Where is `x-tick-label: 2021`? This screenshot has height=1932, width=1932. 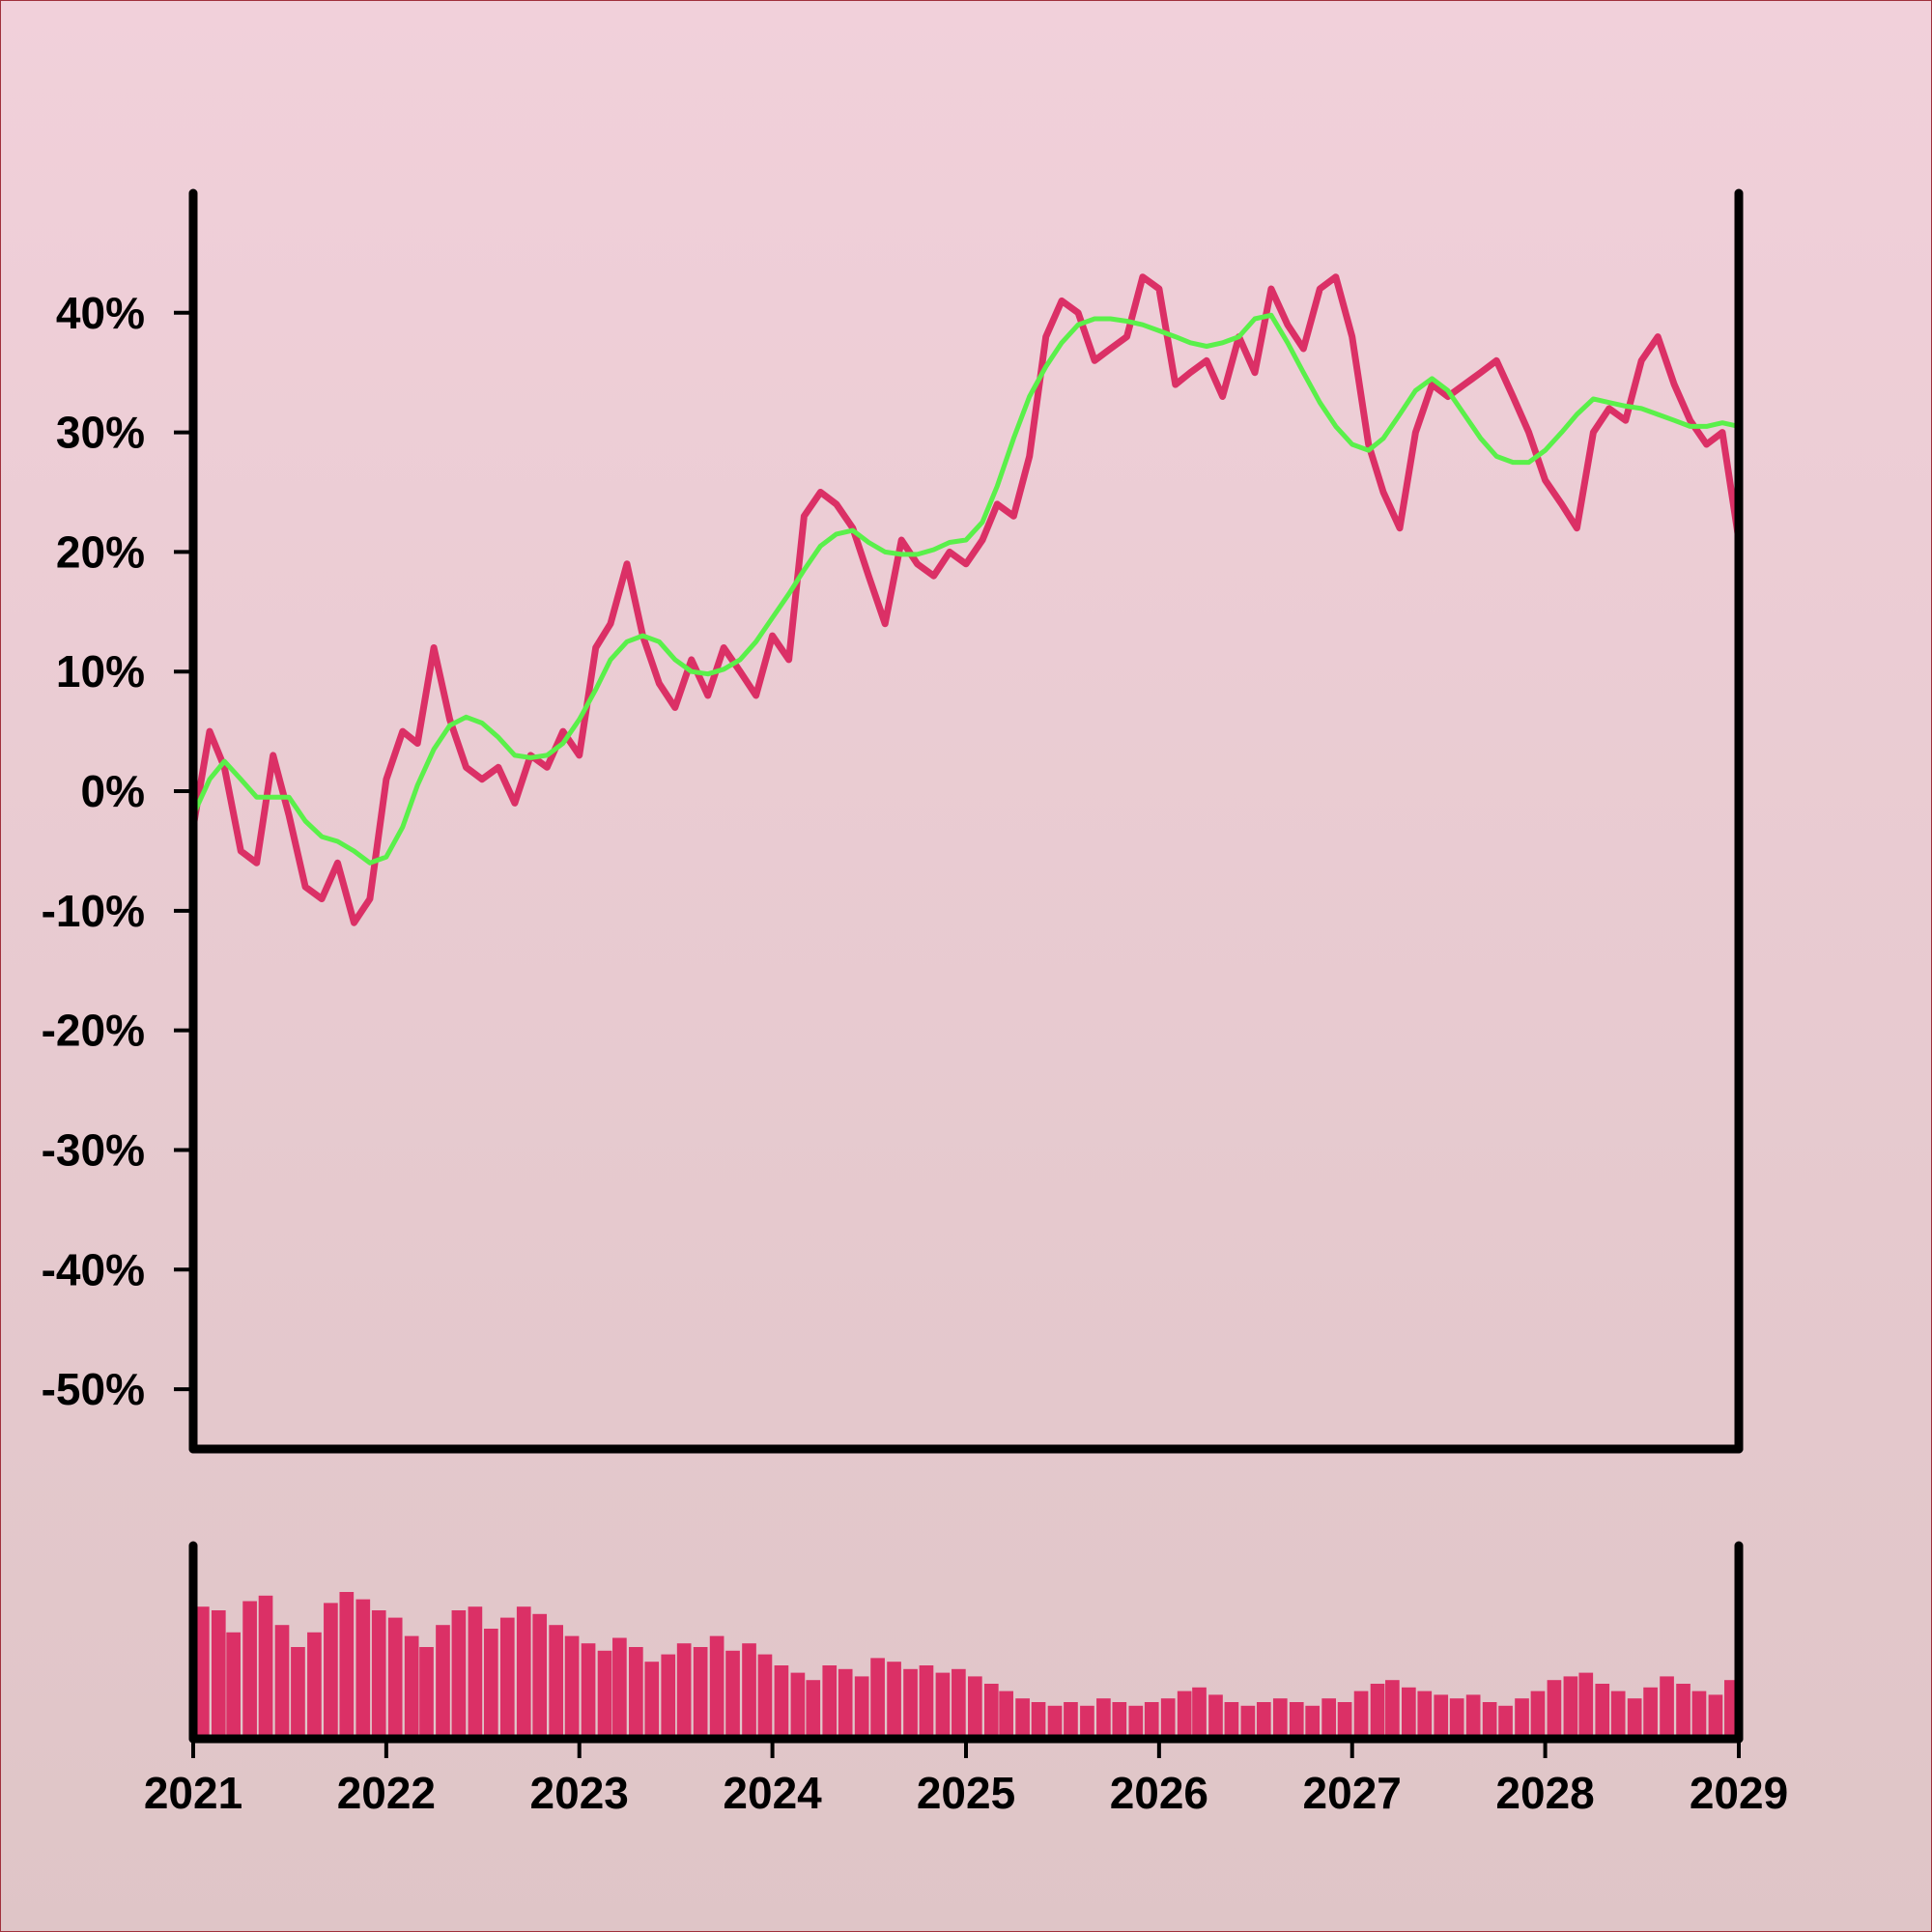
x-tick-label: 2021 is located at coordinates (193, 1793).